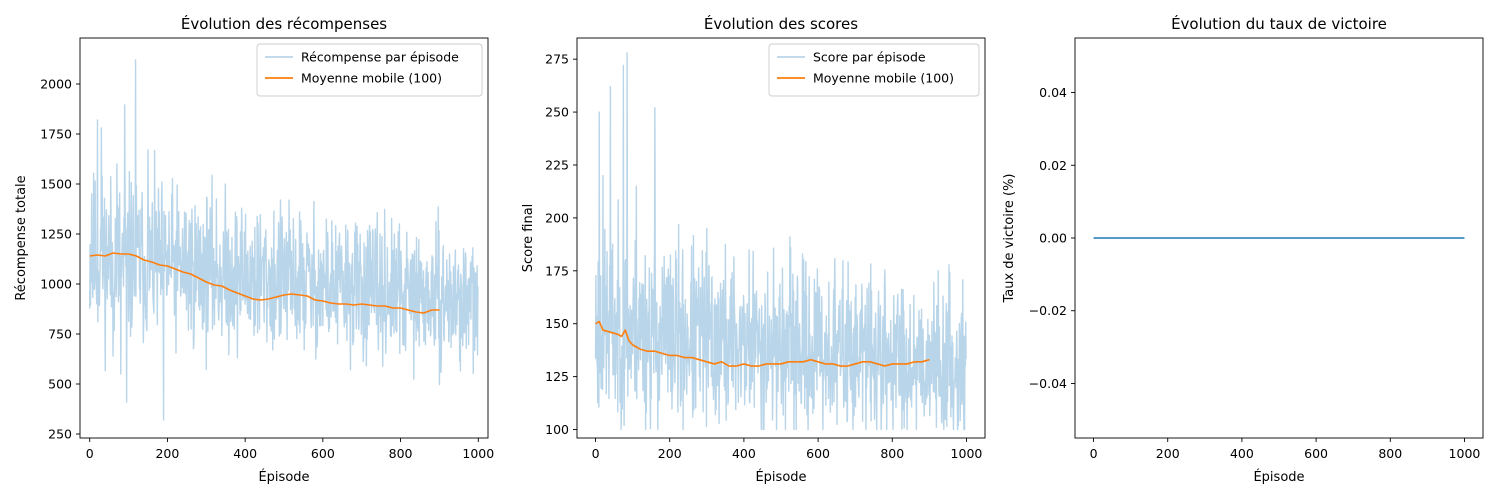  I want to click on legend-label: Score par épisode, so click(869, 57).